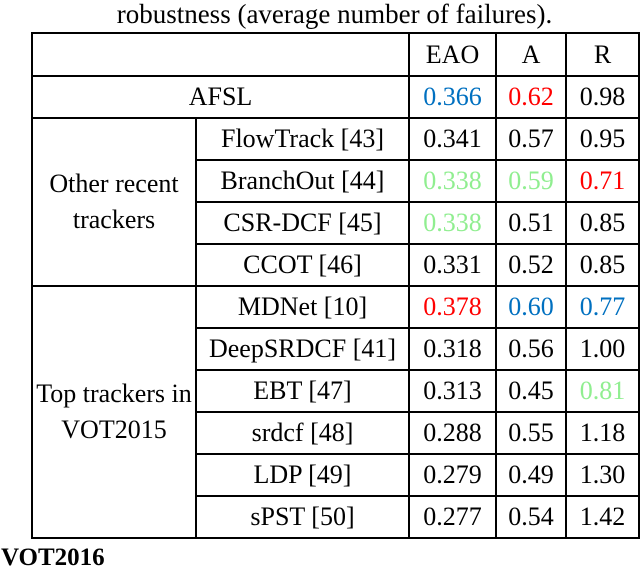 Image resolution: width=640 pixels, height=571 pixels. Describe the element at coordinates (531, 391) in the screenshot. I see `metric-cell-a: 0.45` at that location.